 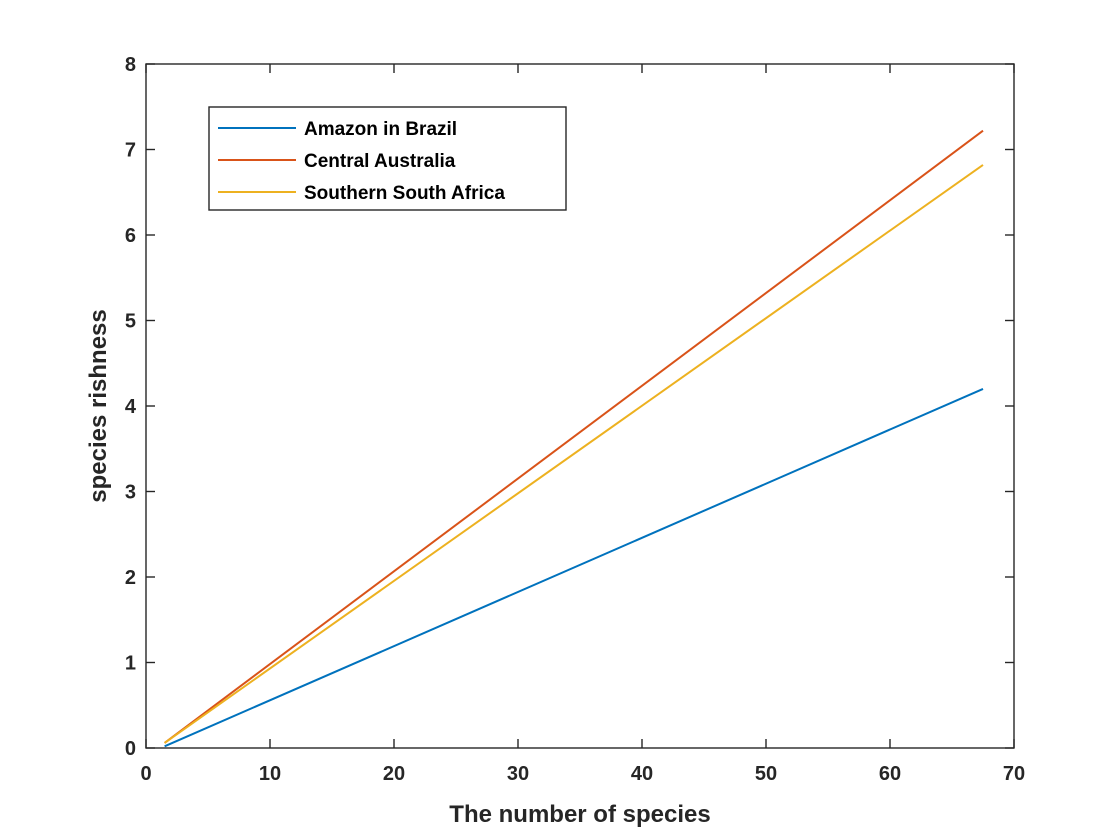 What do you see at coordinates (579, 814) in the screenshot?
I see `x-axis-title: The number of species` at bounding box center [579, 814].